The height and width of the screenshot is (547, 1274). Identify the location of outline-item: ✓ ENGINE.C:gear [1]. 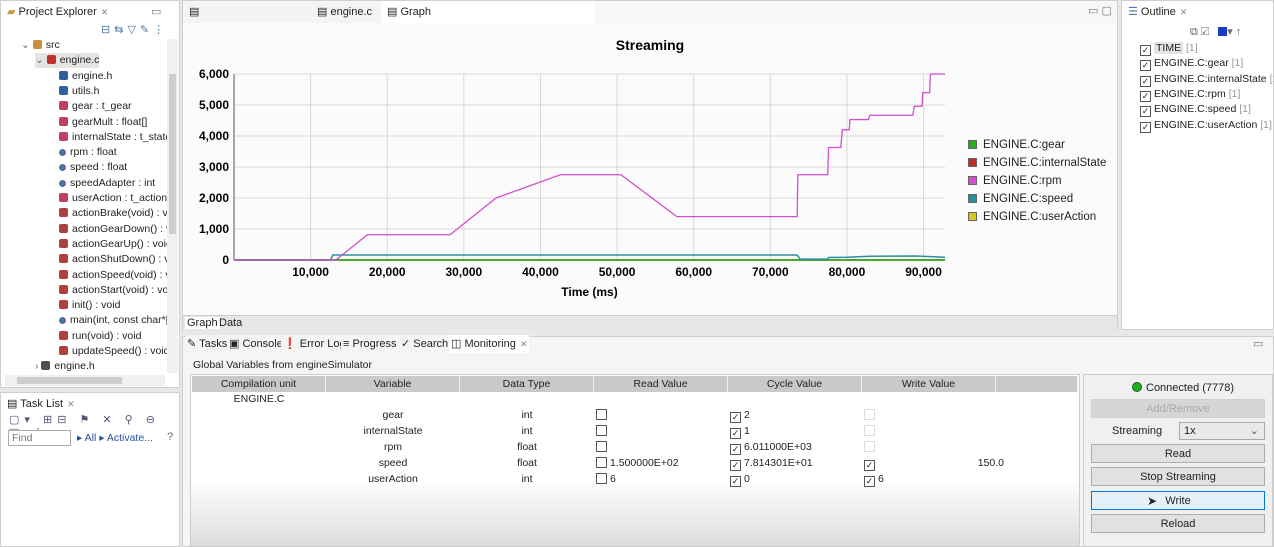
(1192, 64).